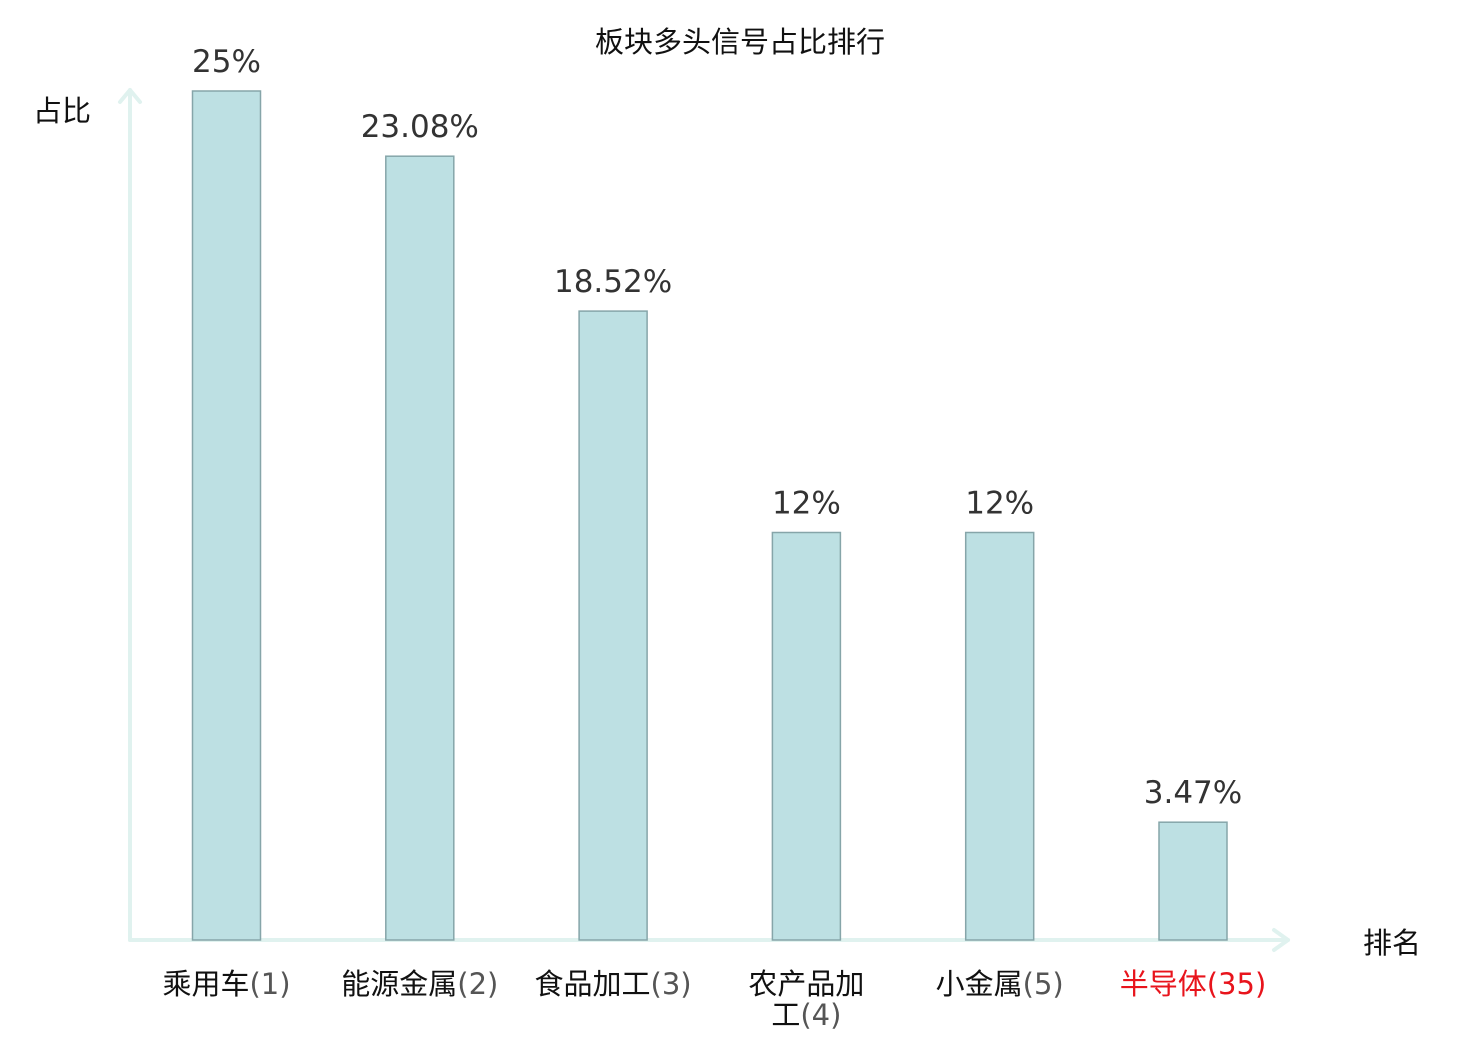  What do you see at coordinates (399, 984) in the screenshot?
I see `category-name: 能源金属` at bounding box center [399, 984].